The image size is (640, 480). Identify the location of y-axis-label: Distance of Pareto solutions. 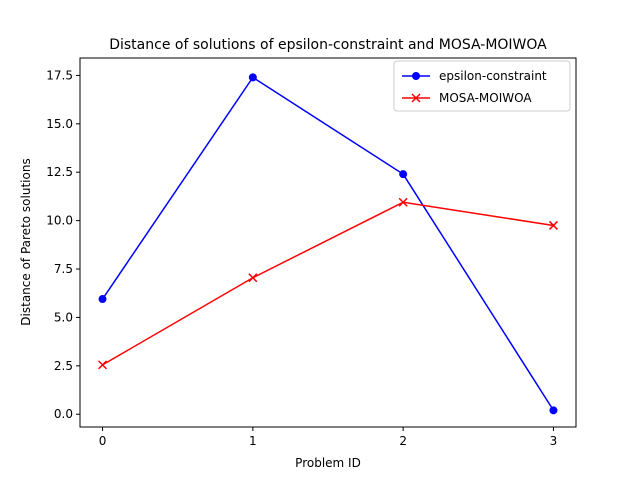
(26, 241).